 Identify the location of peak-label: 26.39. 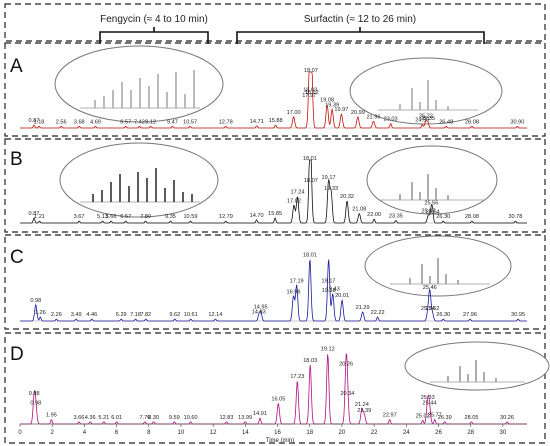
(445, 418).